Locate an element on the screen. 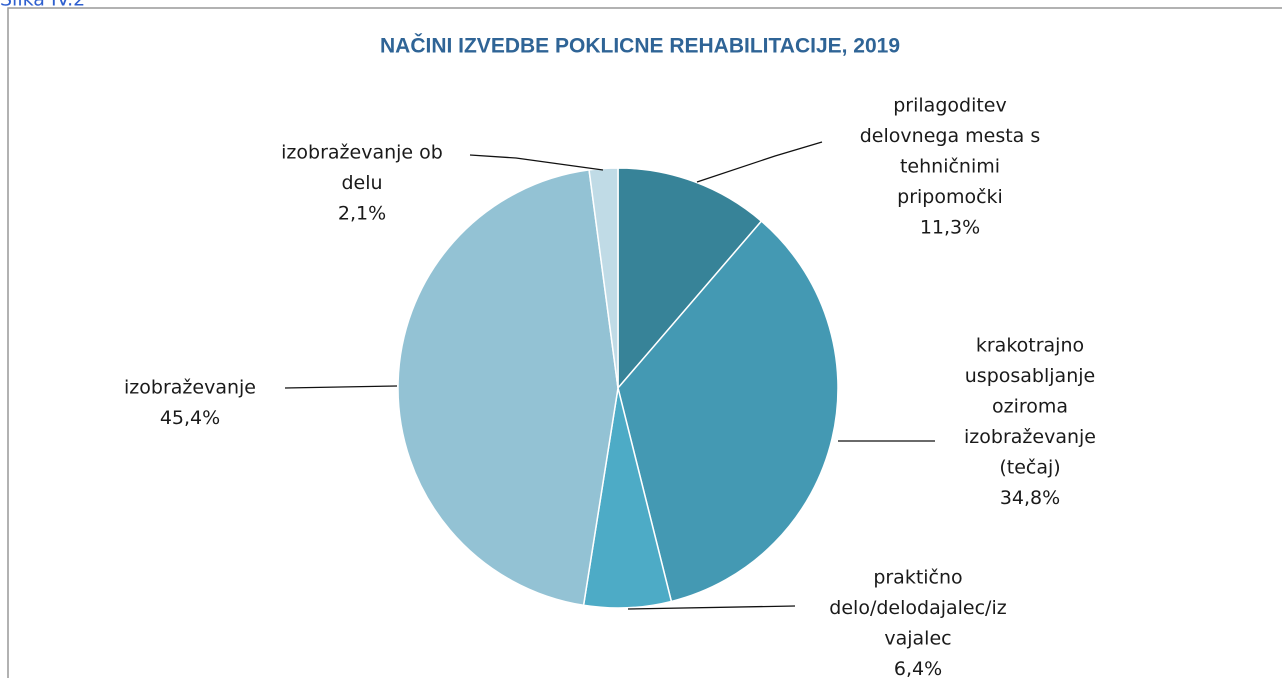 The height and width of the screenshot is (678, 1282). value-label: 45,4% is located at coordinates (190, 418).